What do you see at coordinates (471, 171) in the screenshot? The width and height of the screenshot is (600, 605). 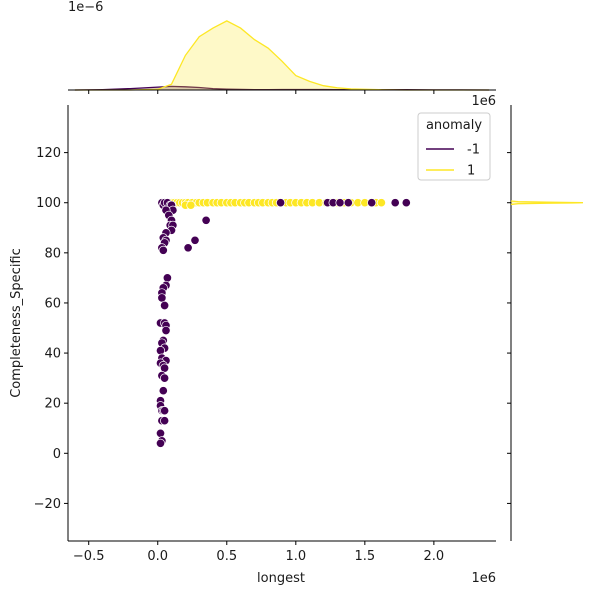 I see `legend-label-1: 1` at bounding box center [471, 171].